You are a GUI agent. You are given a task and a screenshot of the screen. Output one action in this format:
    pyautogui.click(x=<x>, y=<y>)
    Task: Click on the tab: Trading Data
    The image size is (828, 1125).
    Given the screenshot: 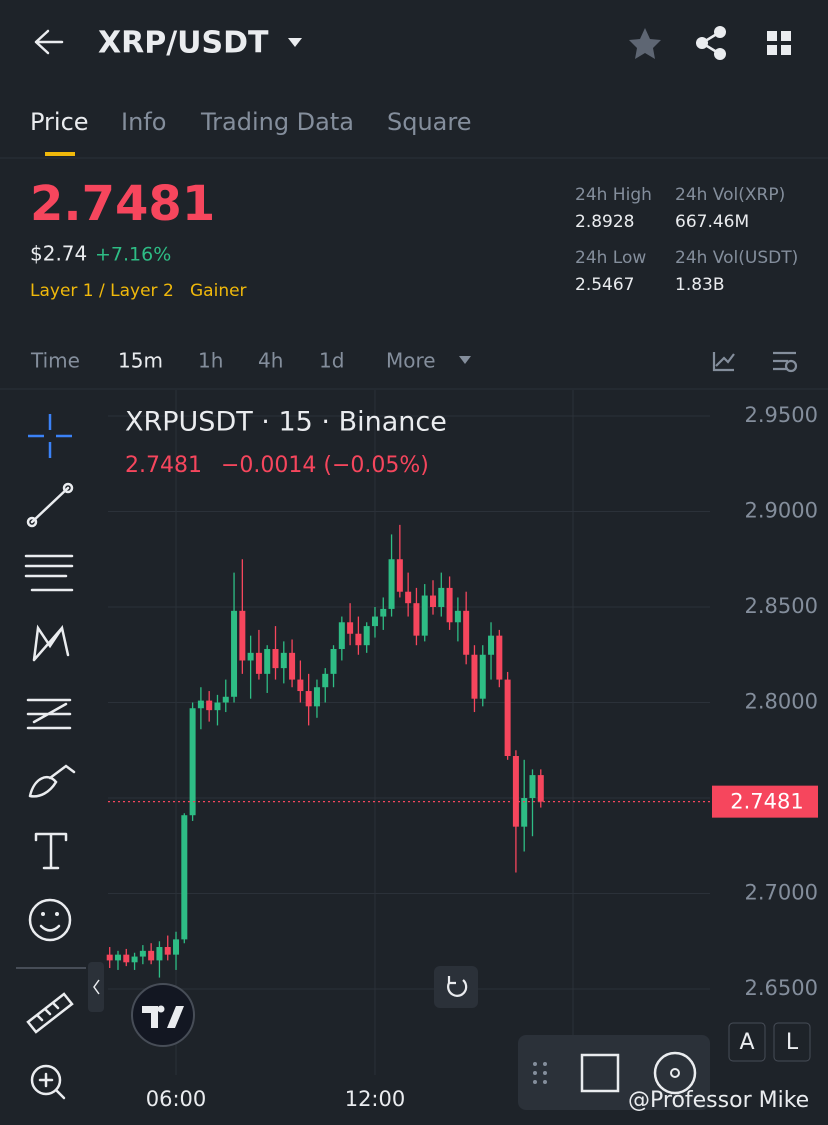 What is the action you would take?
    pyautogui.click(x=277, y=122)
    